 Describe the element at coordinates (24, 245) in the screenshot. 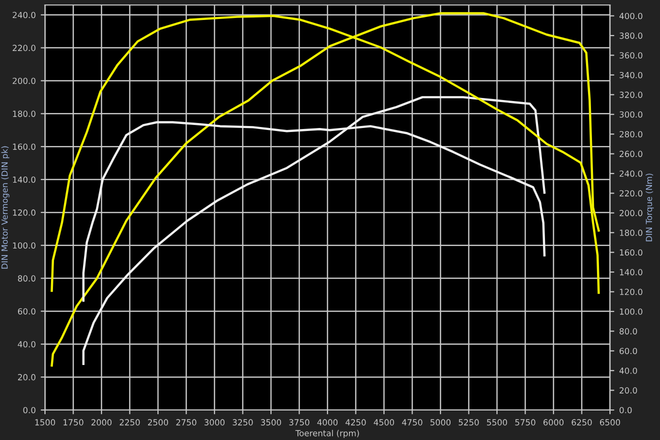

I see `y-tick-label: 100.0` at that location.